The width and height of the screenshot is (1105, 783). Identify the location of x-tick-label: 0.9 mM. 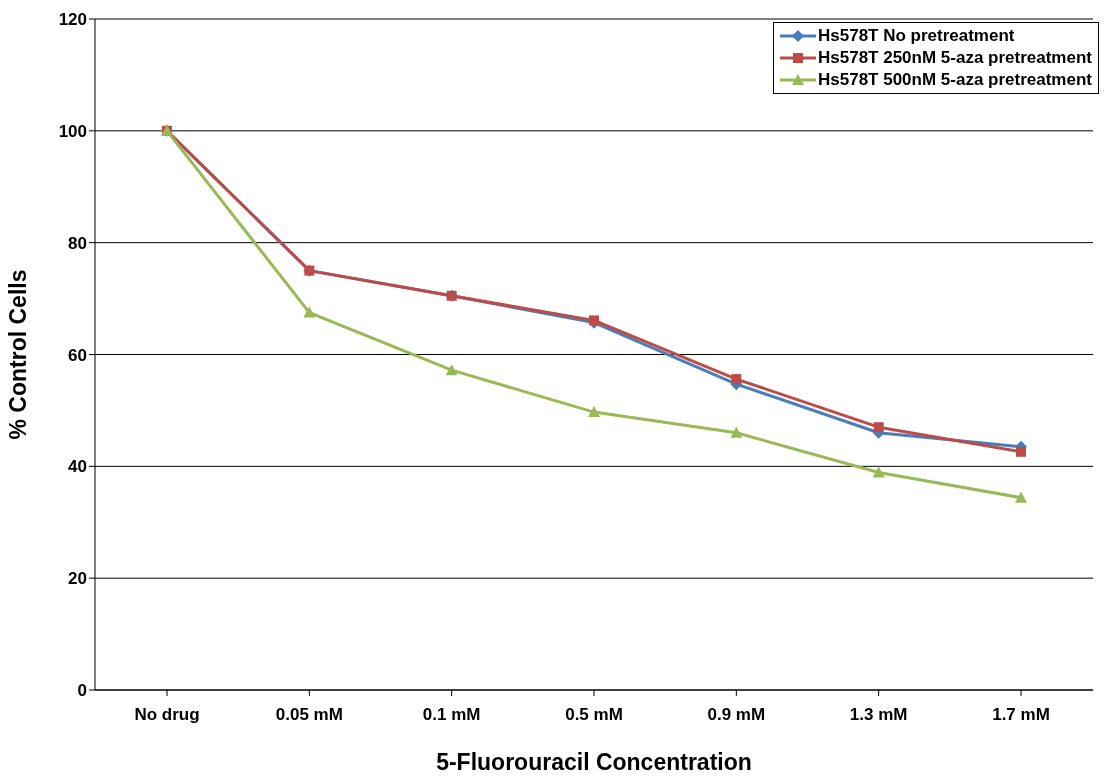
(736, 715).